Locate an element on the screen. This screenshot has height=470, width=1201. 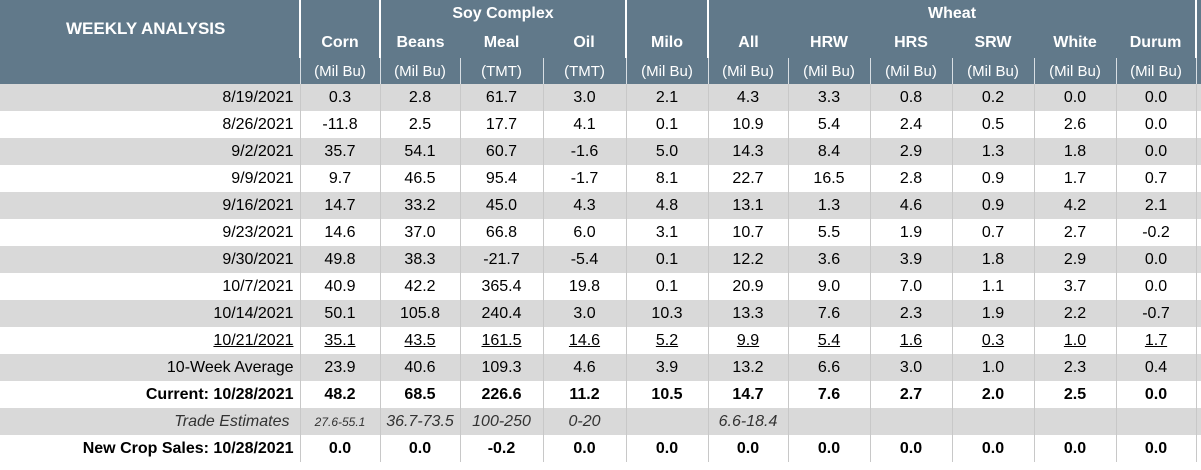
cell: 66.8 is located at coordinates (501, 232).